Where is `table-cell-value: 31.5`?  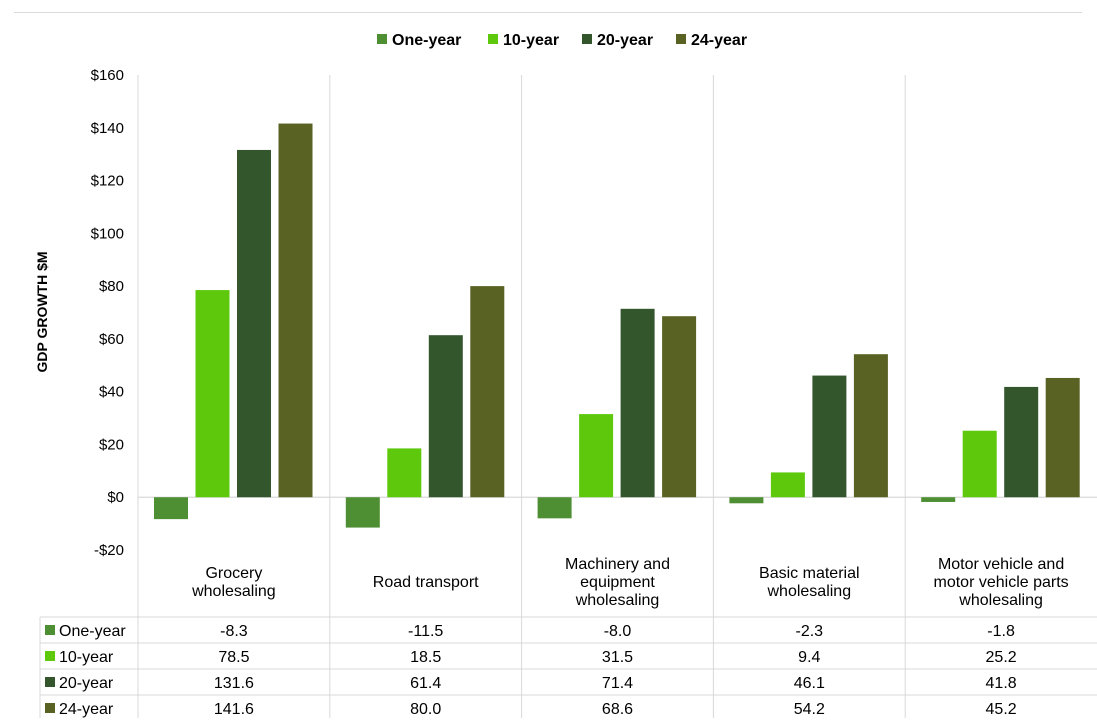 table-cell-value: 31.5 is located at coordinates (617, 657).